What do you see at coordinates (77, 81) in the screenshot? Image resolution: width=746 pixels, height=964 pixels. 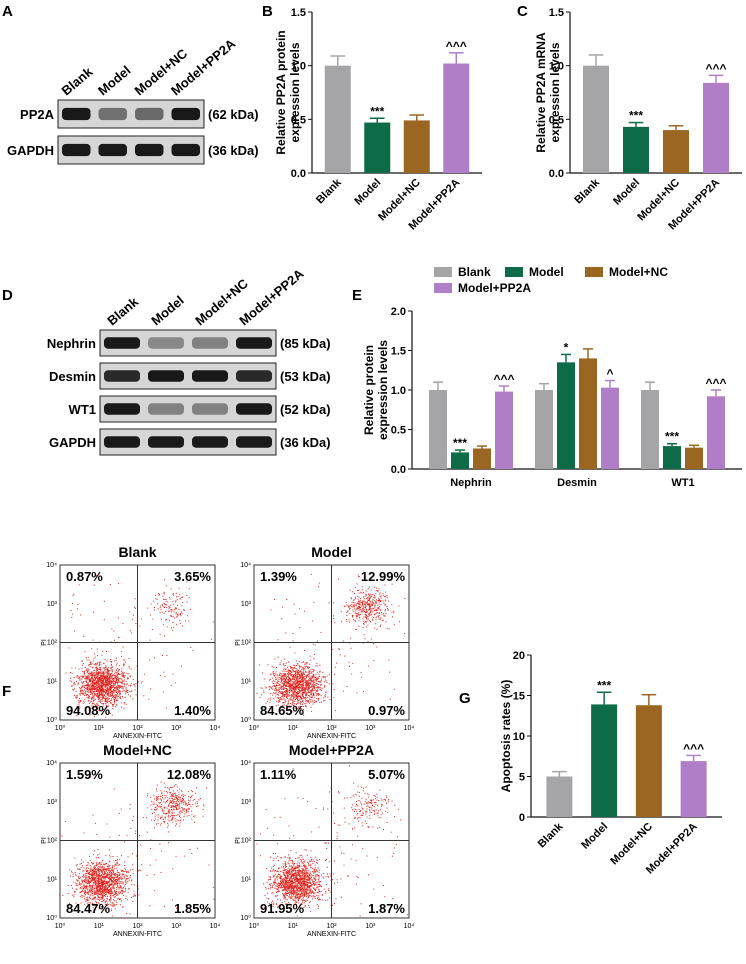 I see `lane-label: Blank` at bounding box center [77, 81].